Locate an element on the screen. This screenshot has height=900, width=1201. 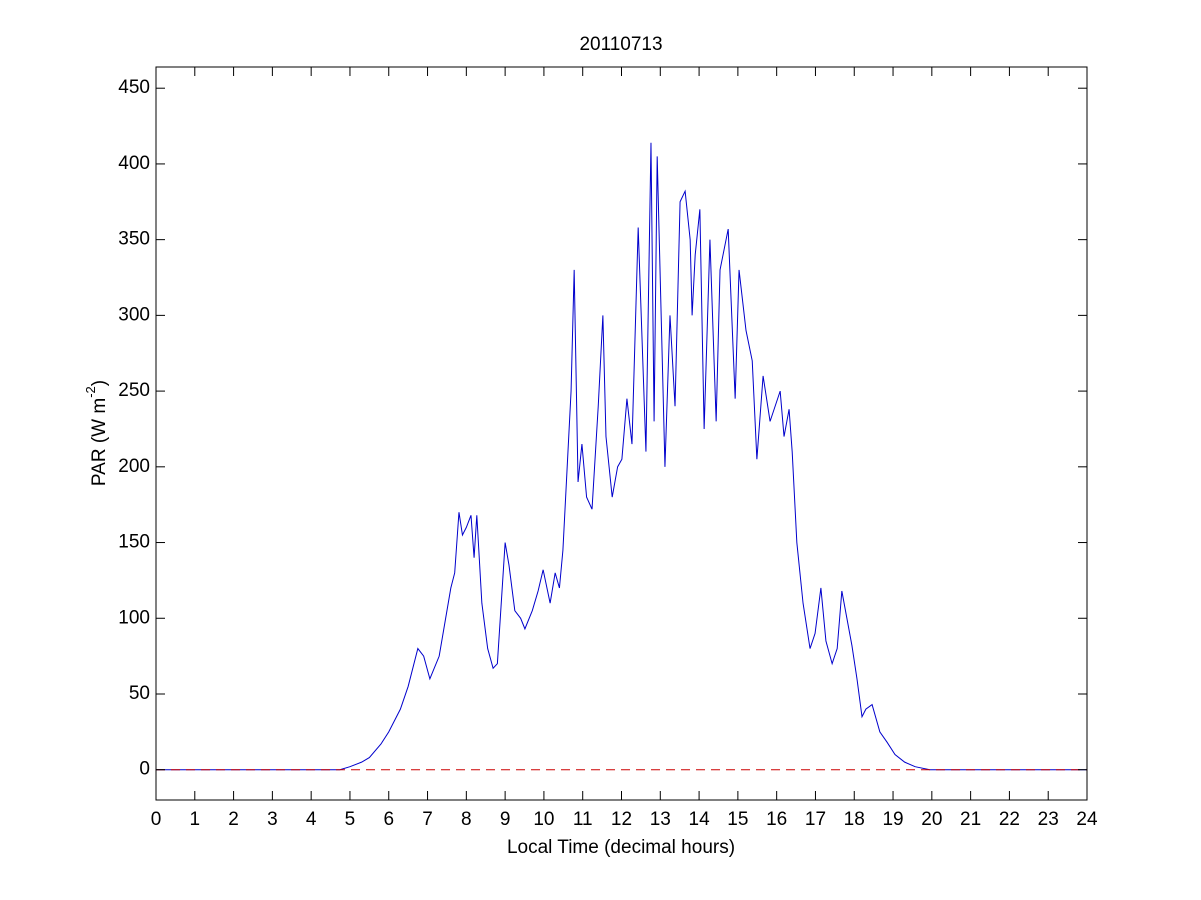
x-tick-label: 12 is located at coordinates (621, 819).